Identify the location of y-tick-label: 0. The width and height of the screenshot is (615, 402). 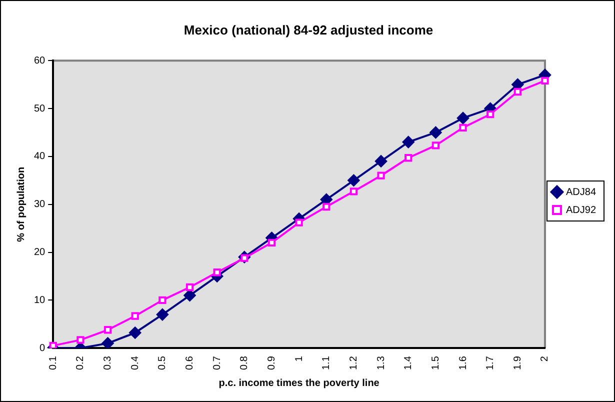
(43, 348).